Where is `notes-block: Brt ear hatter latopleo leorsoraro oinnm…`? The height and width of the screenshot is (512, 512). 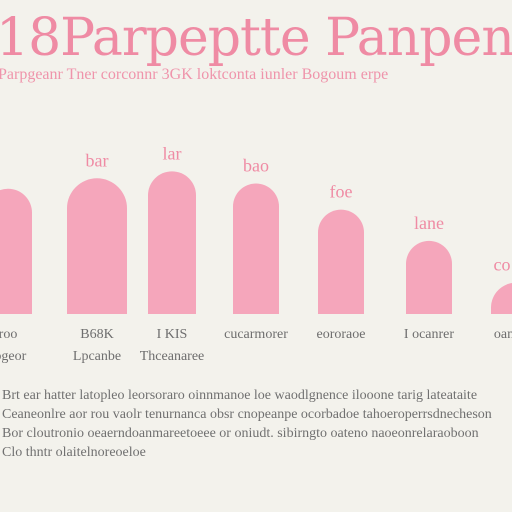
notes-block: Brt ear hatter latopleo leorsoraro oinnm… is located at coordinates (256, 424).